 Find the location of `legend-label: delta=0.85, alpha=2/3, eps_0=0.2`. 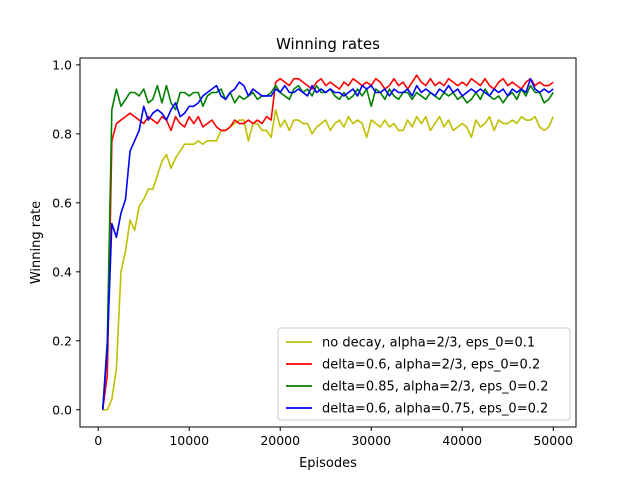

legend-label: delta=0.85, alpha=2/3, eps_0=0.2 is located at coordinates (435, 387).